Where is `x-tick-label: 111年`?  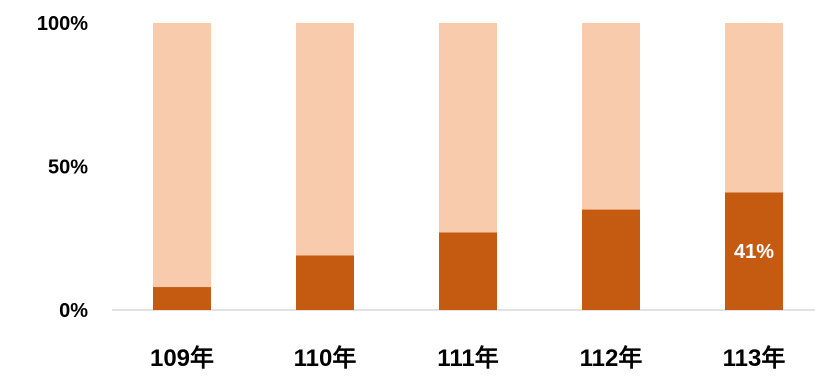
x-tick-label: 111年 is located at coordinates (467, 358).